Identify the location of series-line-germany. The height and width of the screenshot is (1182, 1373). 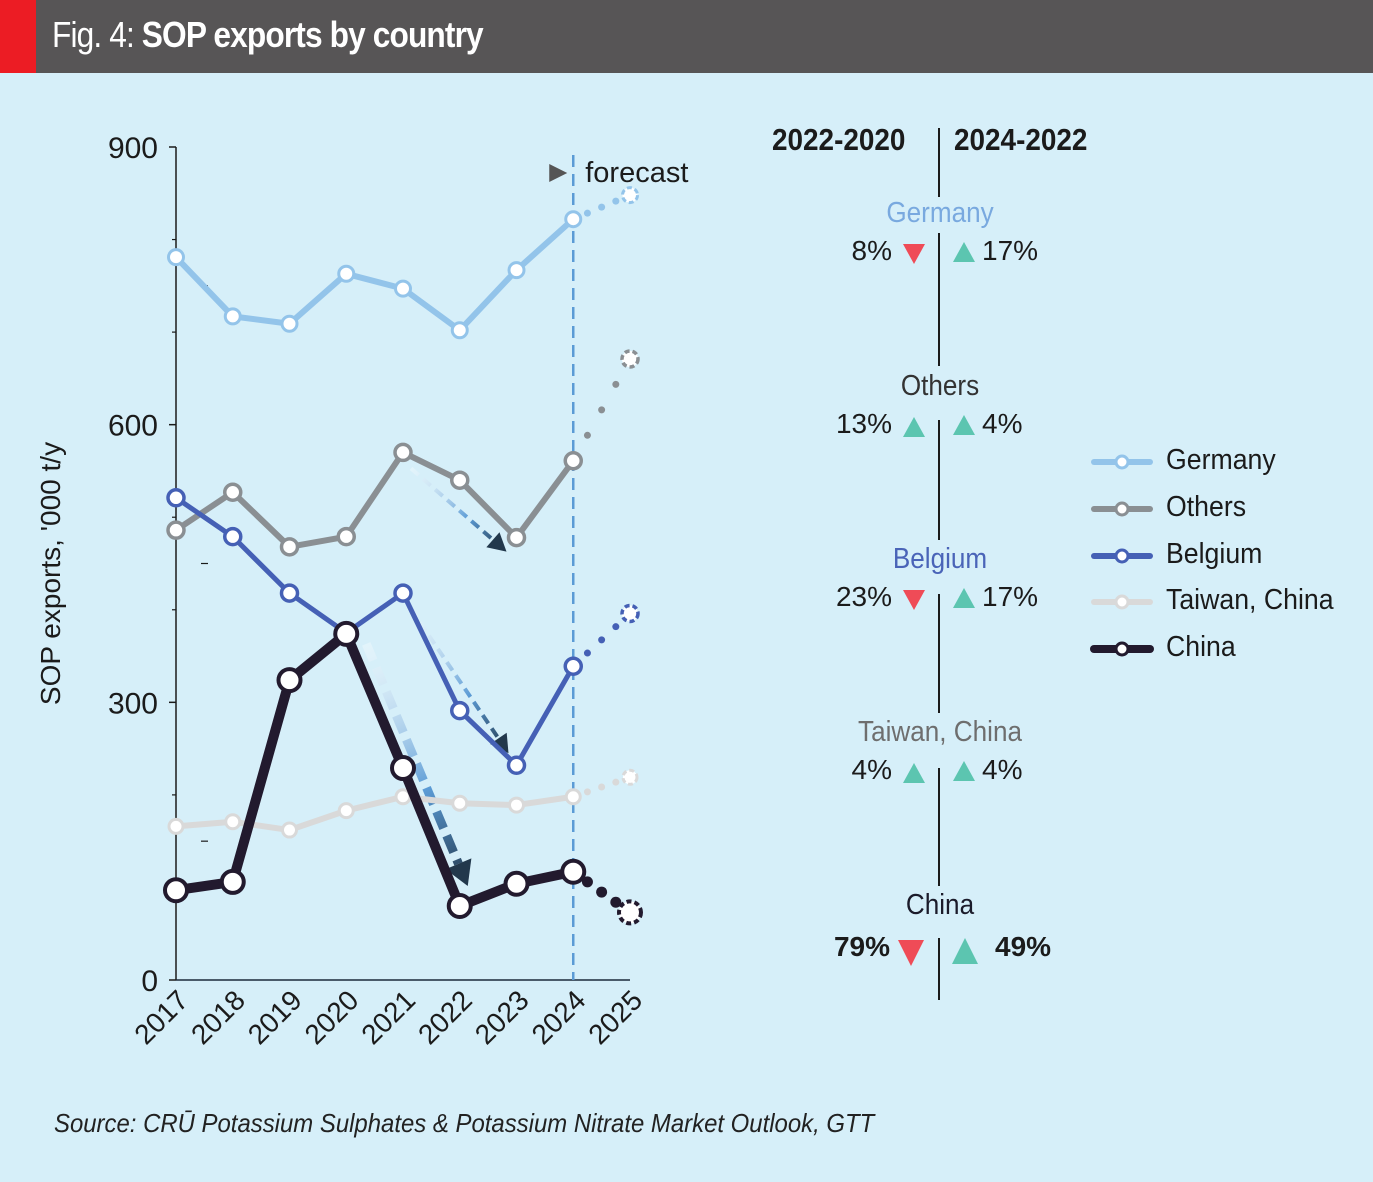
(374, 275).